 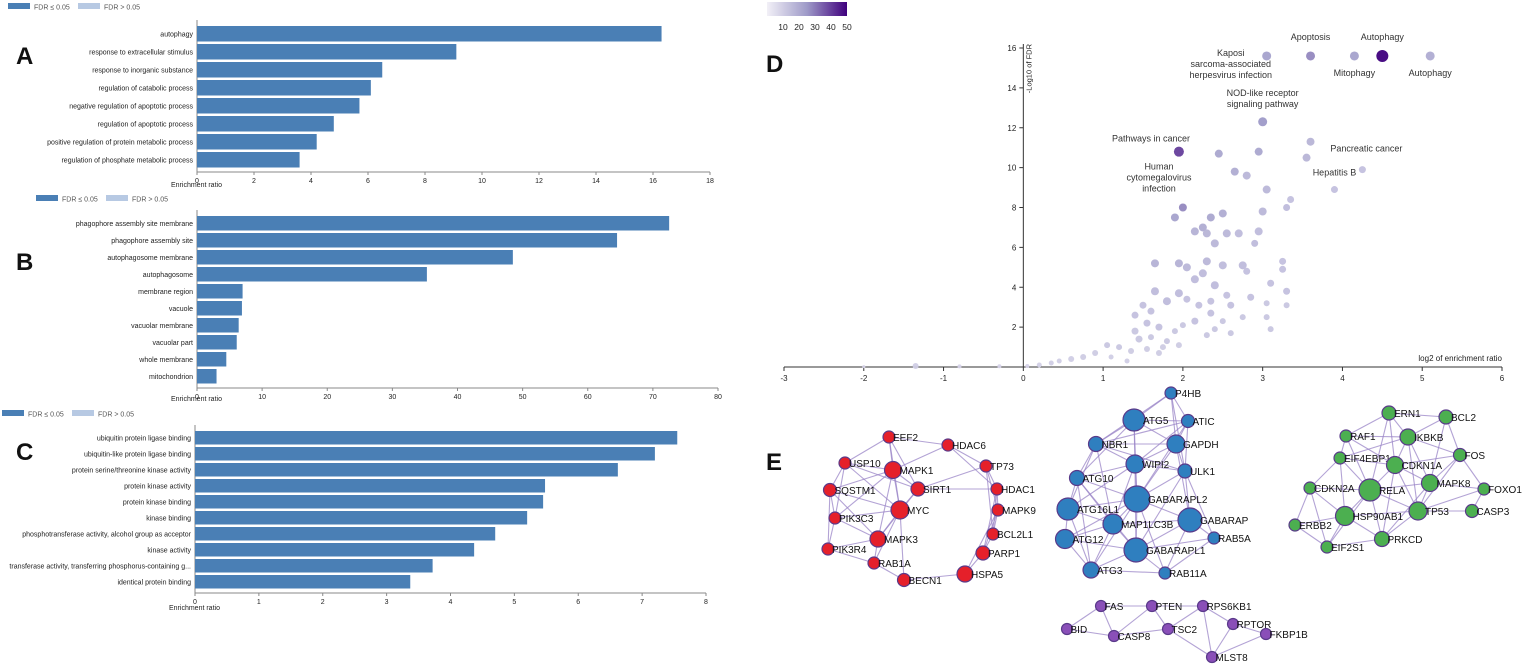 What do you see at coordinates (1355, 73) in the screenshot?
I see `point-annotation: Mitophagy` at bounding box center [1355, 73].